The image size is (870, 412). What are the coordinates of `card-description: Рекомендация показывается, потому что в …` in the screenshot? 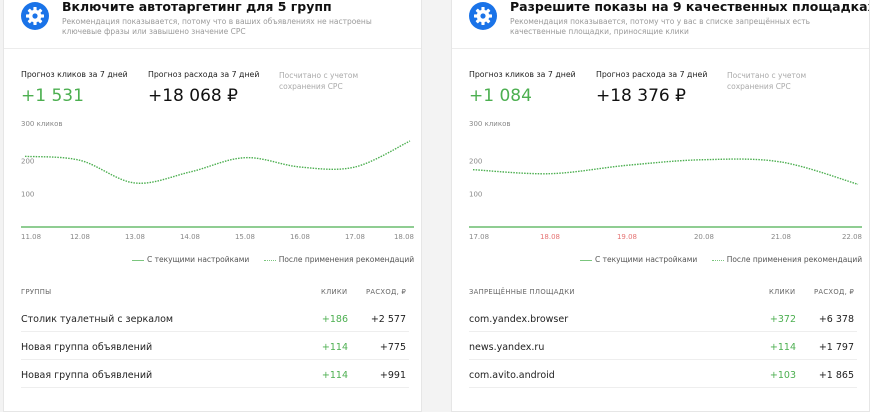 It's located at (217, 26).